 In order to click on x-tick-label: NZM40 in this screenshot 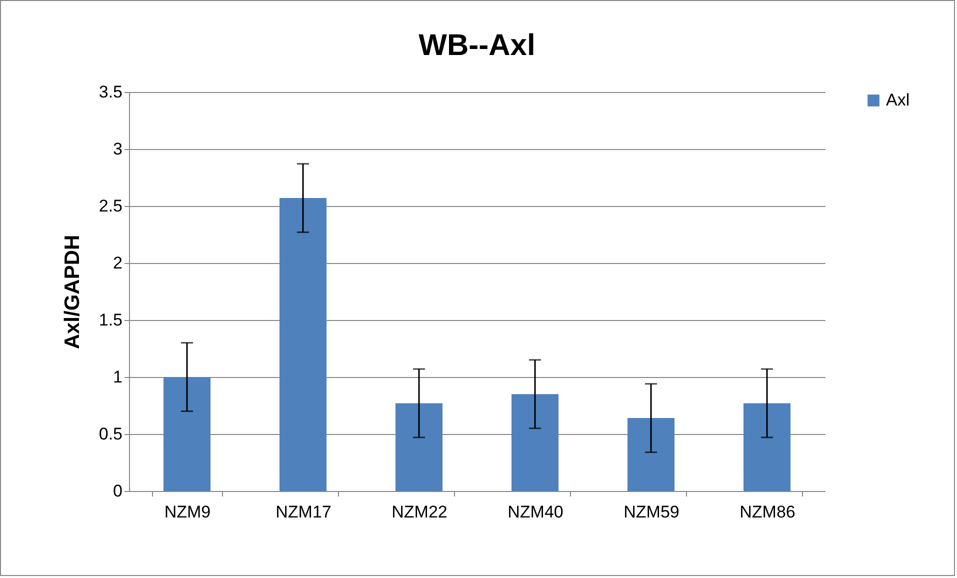, I will do `click(536, 512)`.